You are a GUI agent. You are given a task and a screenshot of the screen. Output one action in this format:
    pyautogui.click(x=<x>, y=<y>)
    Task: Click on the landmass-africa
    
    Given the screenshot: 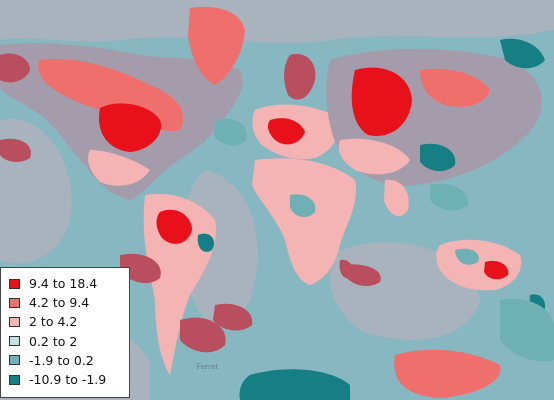 What is the action you would take?
    pyautogui.click(x=304, y=221)
    